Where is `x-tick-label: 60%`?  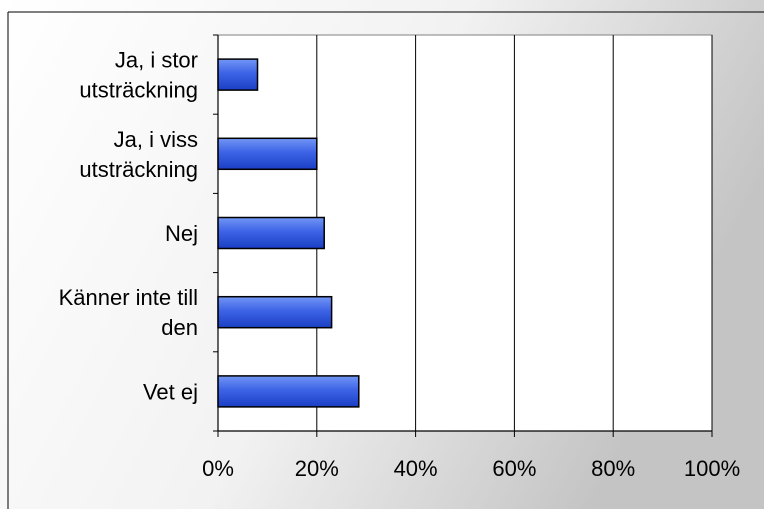
x-tick-label: 60% is located at coordinates (514, 468).